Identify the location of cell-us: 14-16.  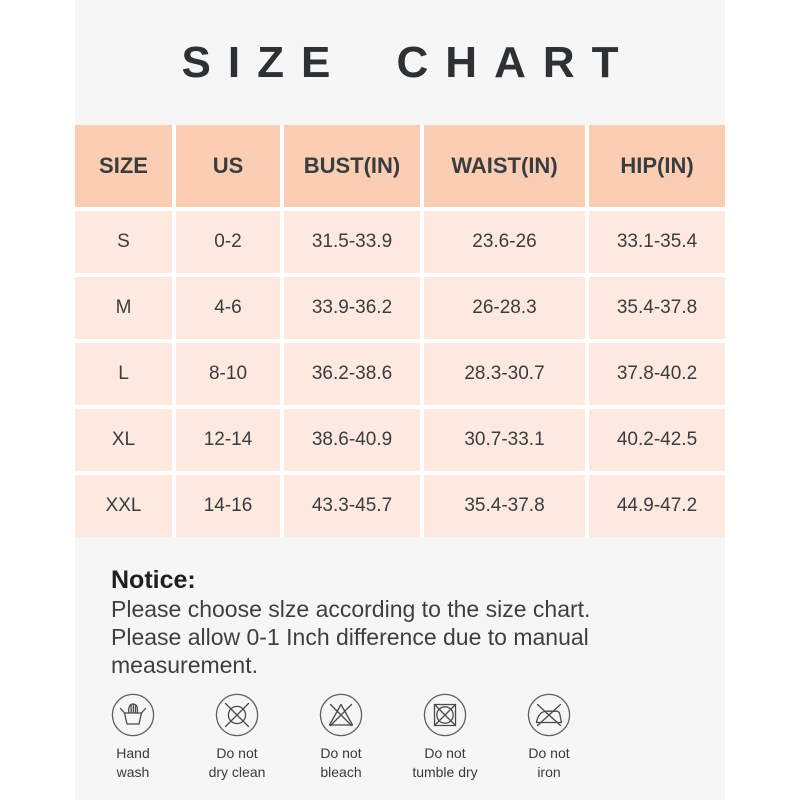
(228, 506).